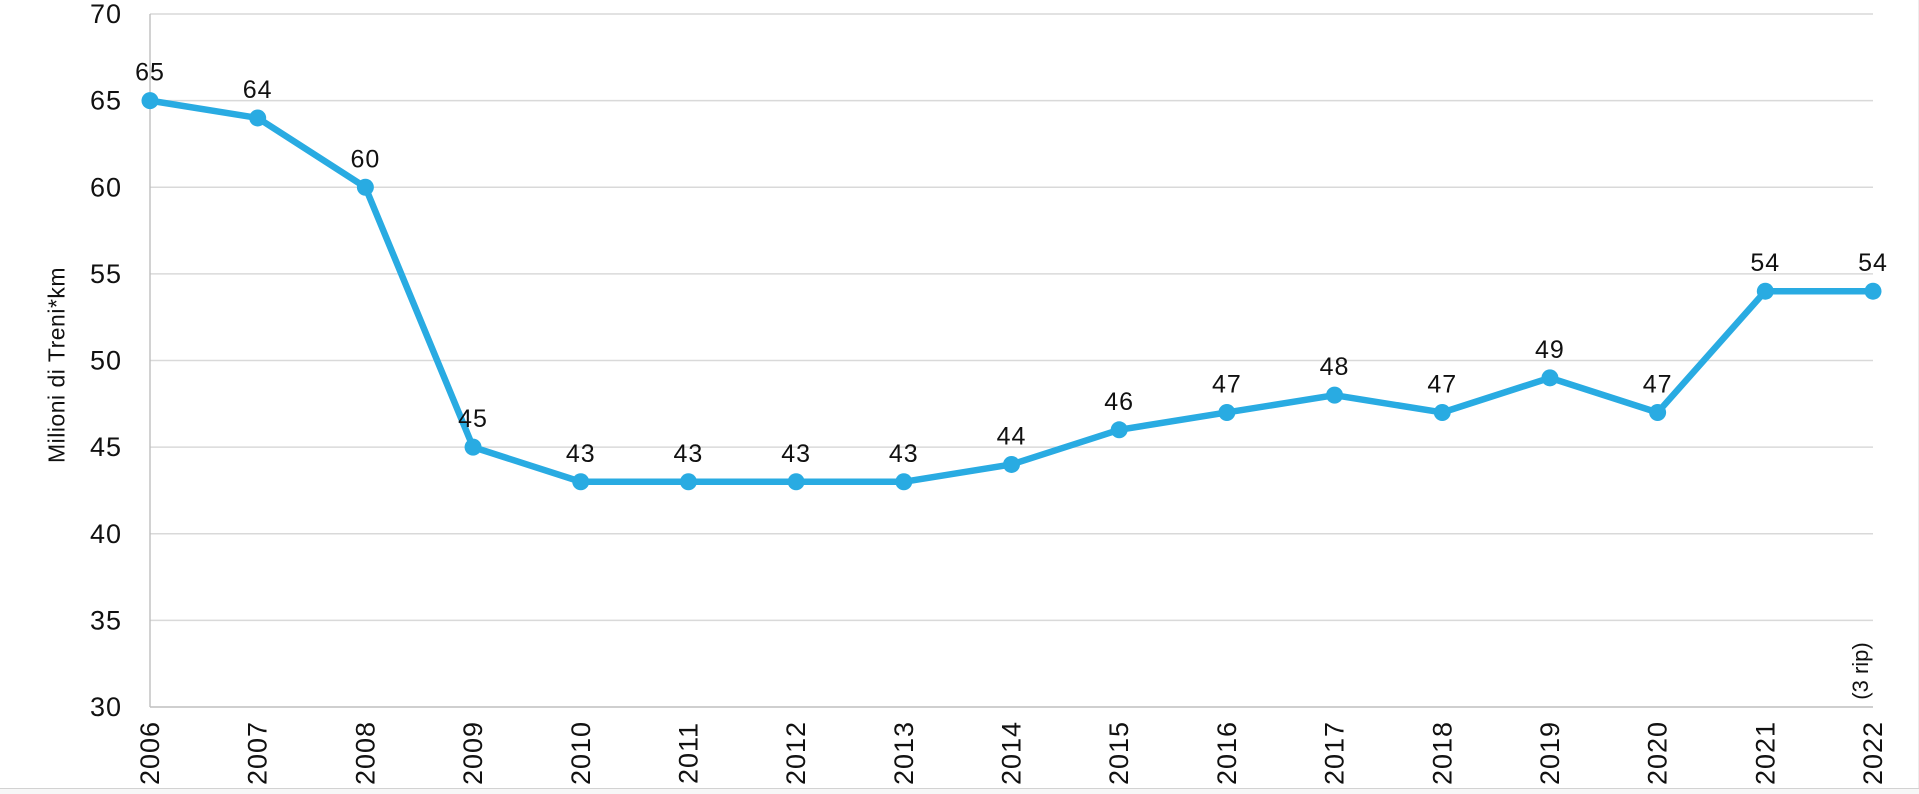  I want to click on y-tick-label: 40, so click(106, 534).